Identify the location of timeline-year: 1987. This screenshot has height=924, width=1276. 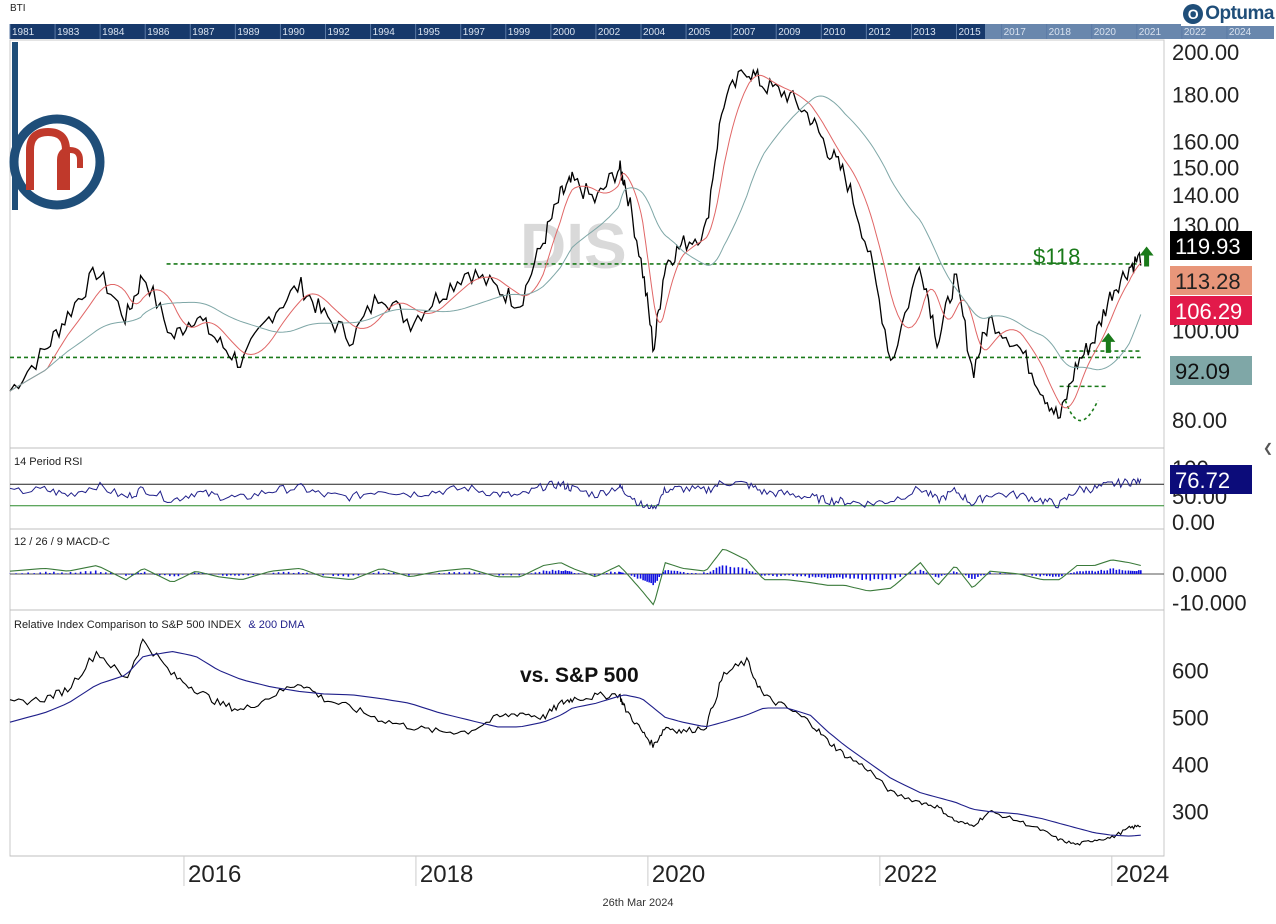
(203, 32).